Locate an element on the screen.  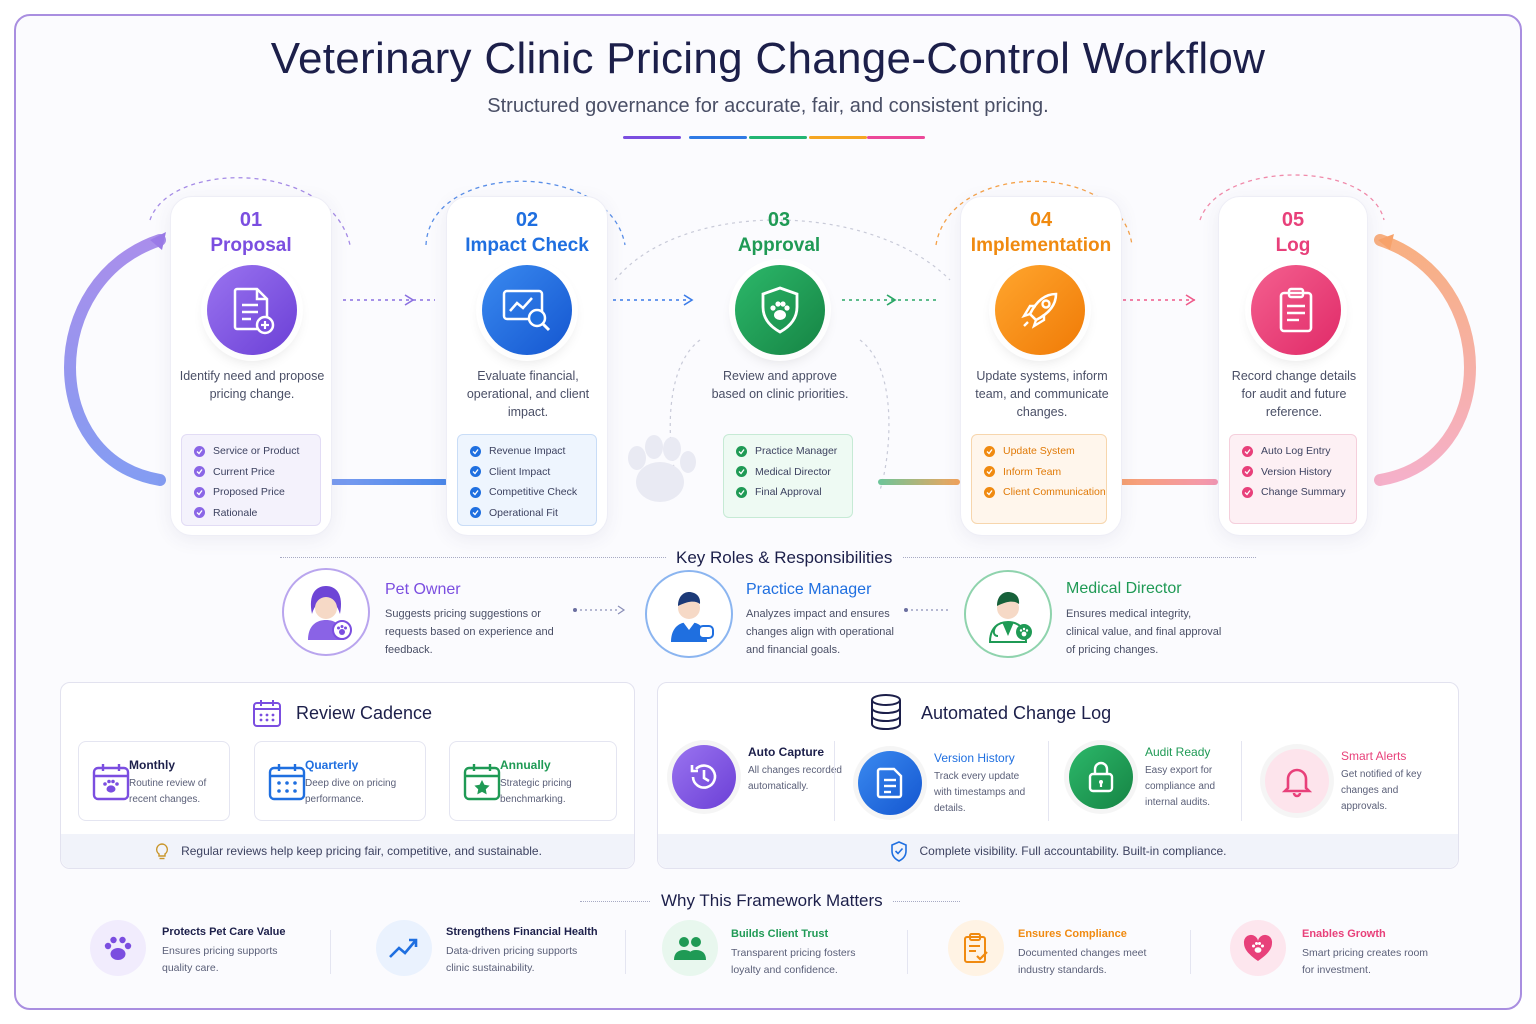
database-icon is located at coordinates (886, 712).